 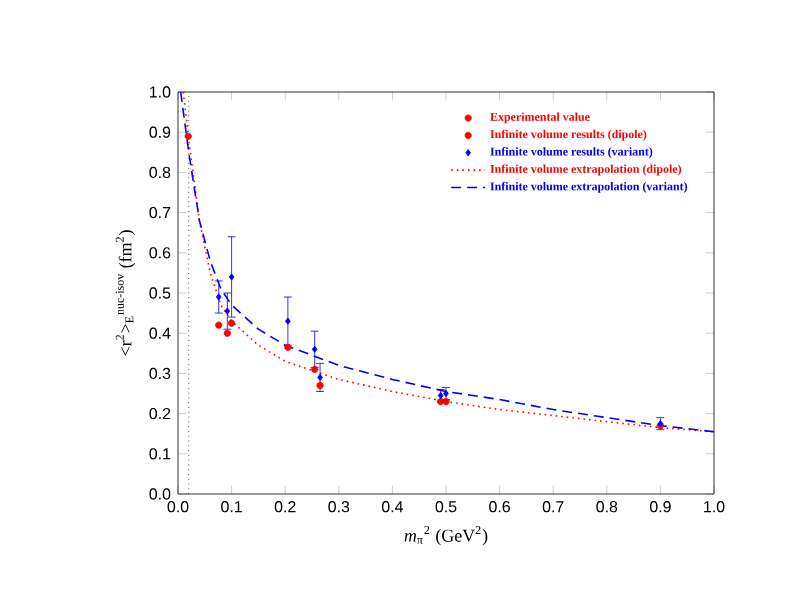 What do you see at coordinates (446, 535) in the screenshot?
I see `x-axis-title: m$_{π}$$^{2}$ (GeV$^{2}$)` at bounding box center [446, 535].